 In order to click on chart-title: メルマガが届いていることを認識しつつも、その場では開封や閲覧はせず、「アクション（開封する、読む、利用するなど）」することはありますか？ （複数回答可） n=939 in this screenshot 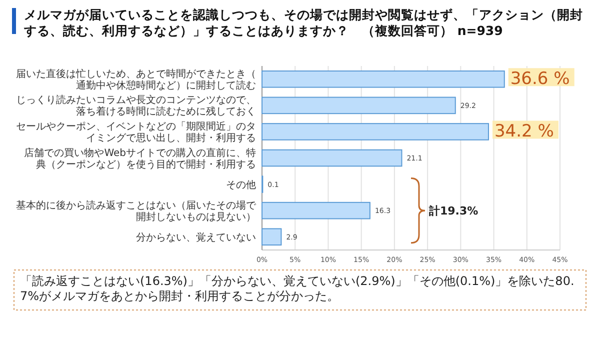, I will do `click(303, 22)`.